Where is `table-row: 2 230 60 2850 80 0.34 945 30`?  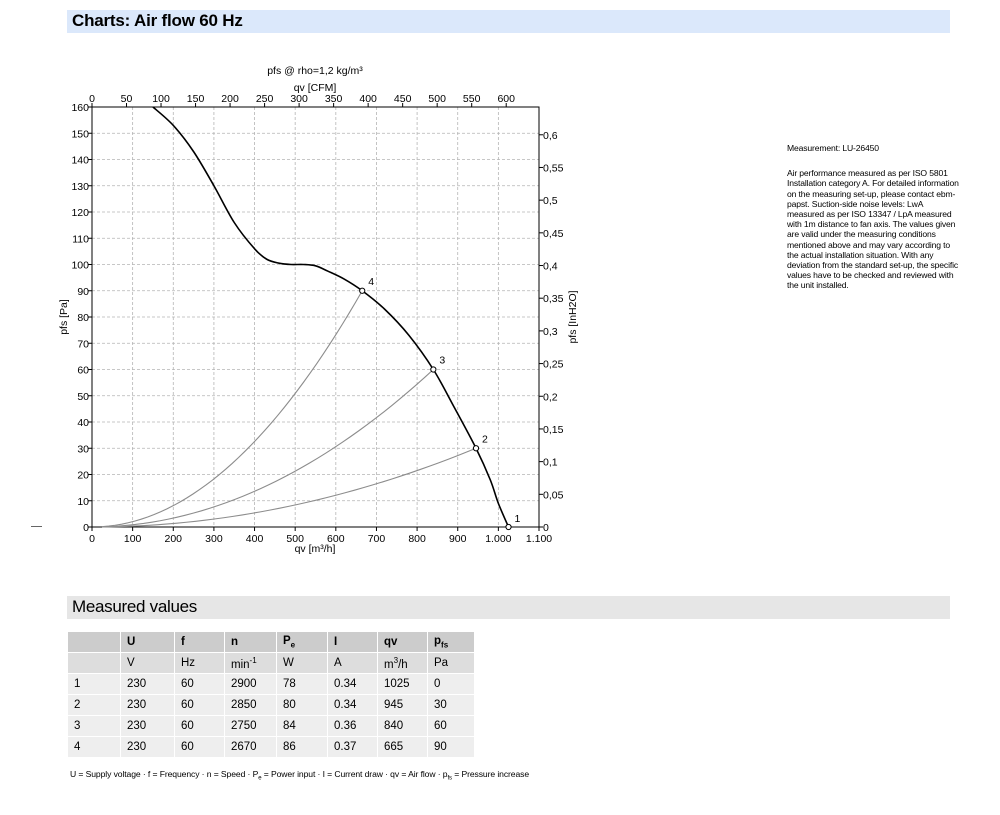
table-row: 2 230 60 2850 80 0.34 945 30 is located at coordinates (271, 705).